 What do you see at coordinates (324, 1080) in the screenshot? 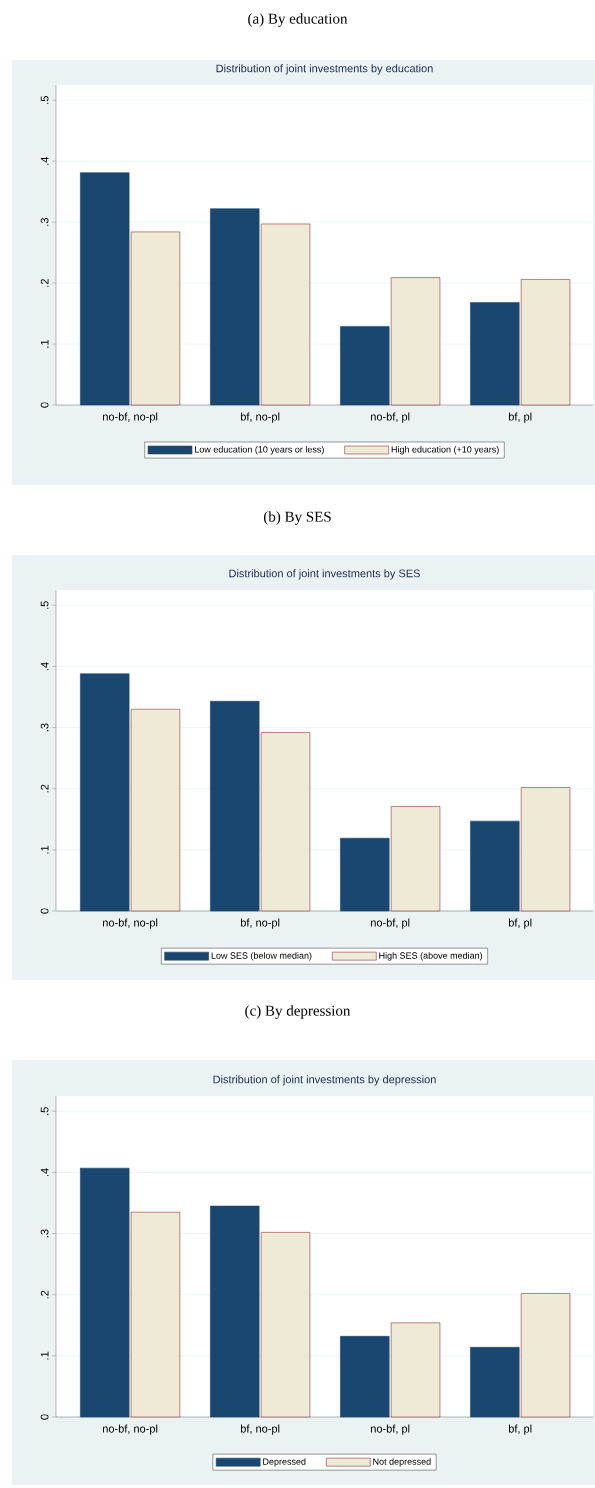
I see `chart-subtitle: Distribution of joint investments by depression` at bounding box center [324, 1080].